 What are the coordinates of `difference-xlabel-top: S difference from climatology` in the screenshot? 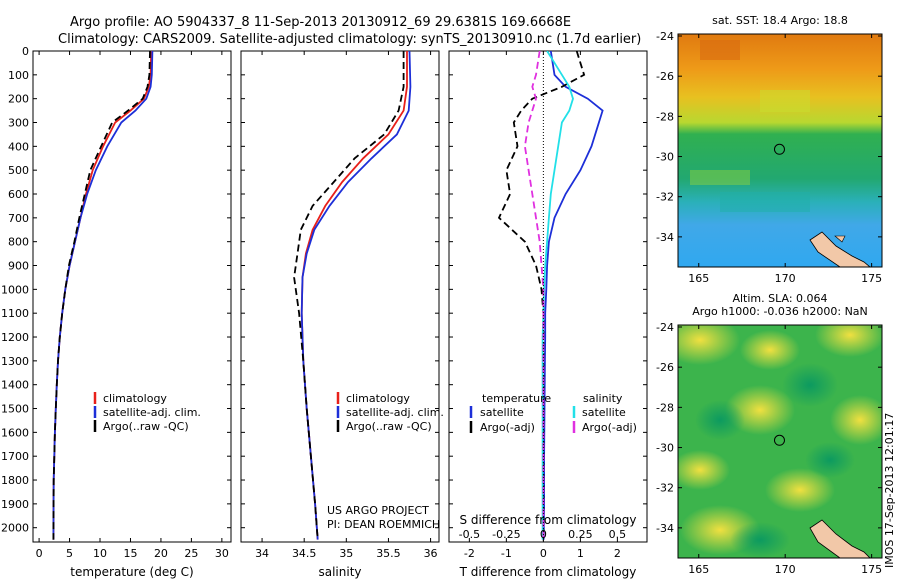 It's located at (548, 520).